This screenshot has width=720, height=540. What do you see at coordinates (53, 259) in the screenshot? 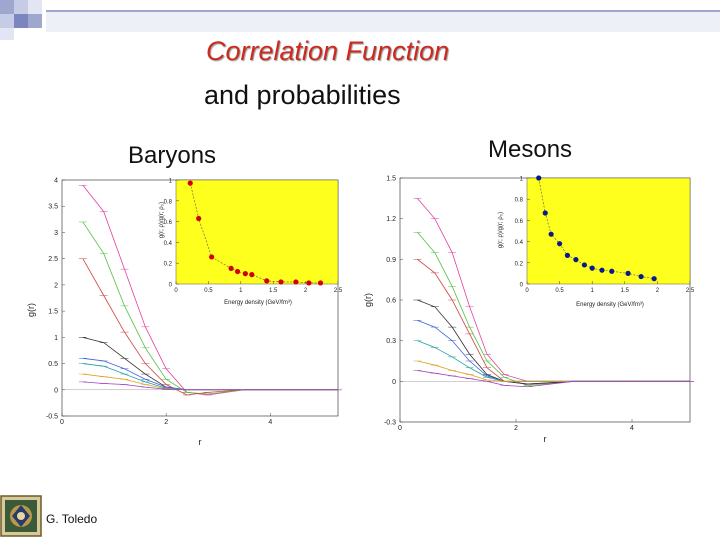
I see `baryons-ytick-label: 2.5` at bounding box center [53, 259].